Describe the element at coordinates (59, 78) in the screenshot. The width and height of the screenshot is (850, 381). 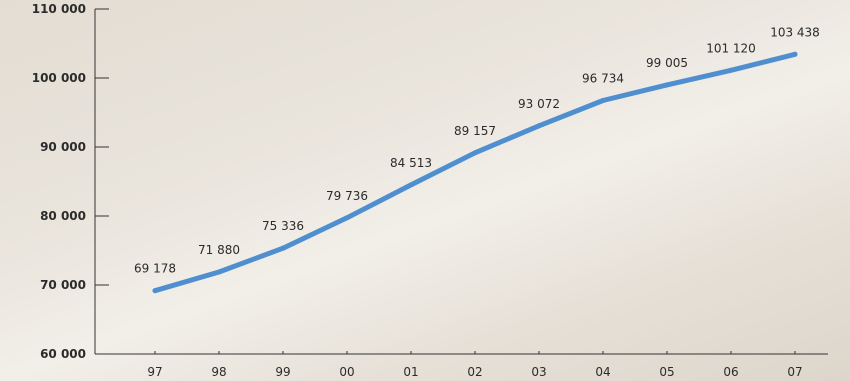
I see `y-tick-label: 100 000` at that location.